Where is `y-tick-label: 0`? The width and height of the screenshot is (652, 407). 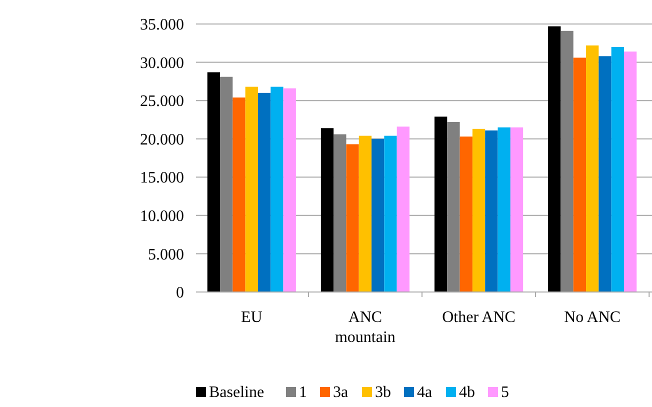
y-tick-label: 0 is located at coordinates (180, 293).